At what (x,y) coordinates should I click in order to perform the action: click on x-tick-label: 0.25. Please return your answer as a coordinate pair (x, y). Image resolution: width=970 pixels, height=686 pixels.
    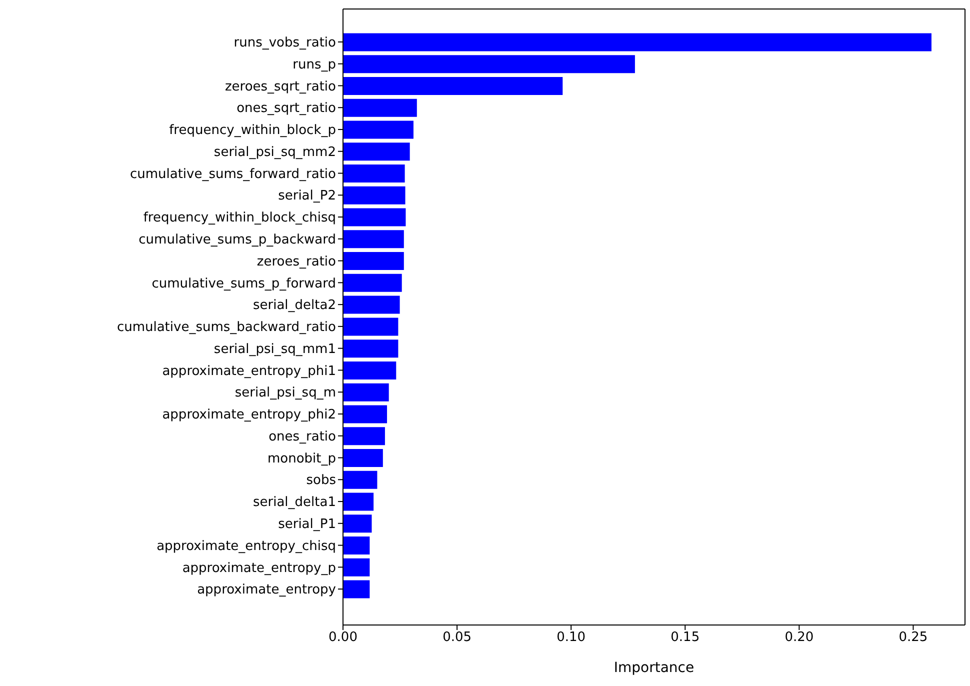
    Looking at the image, I should click on (913, 638).